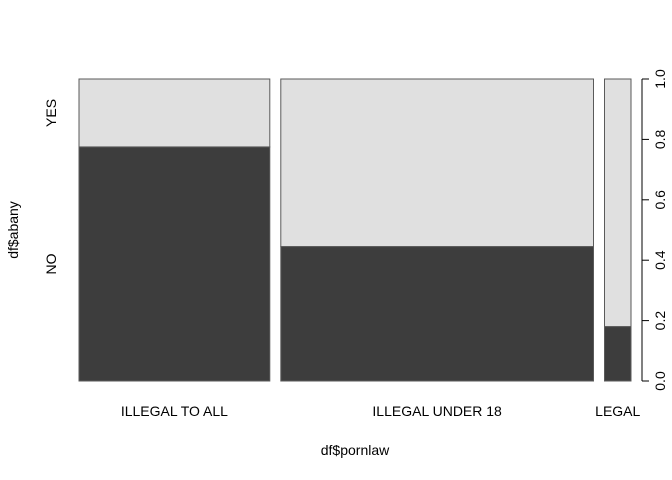 The height and width of the screenshot is (480, 672). Describe the element at coordinates (355, 450) in the screenshot. I see `x-axis-title: df$pornlaw` at that location.